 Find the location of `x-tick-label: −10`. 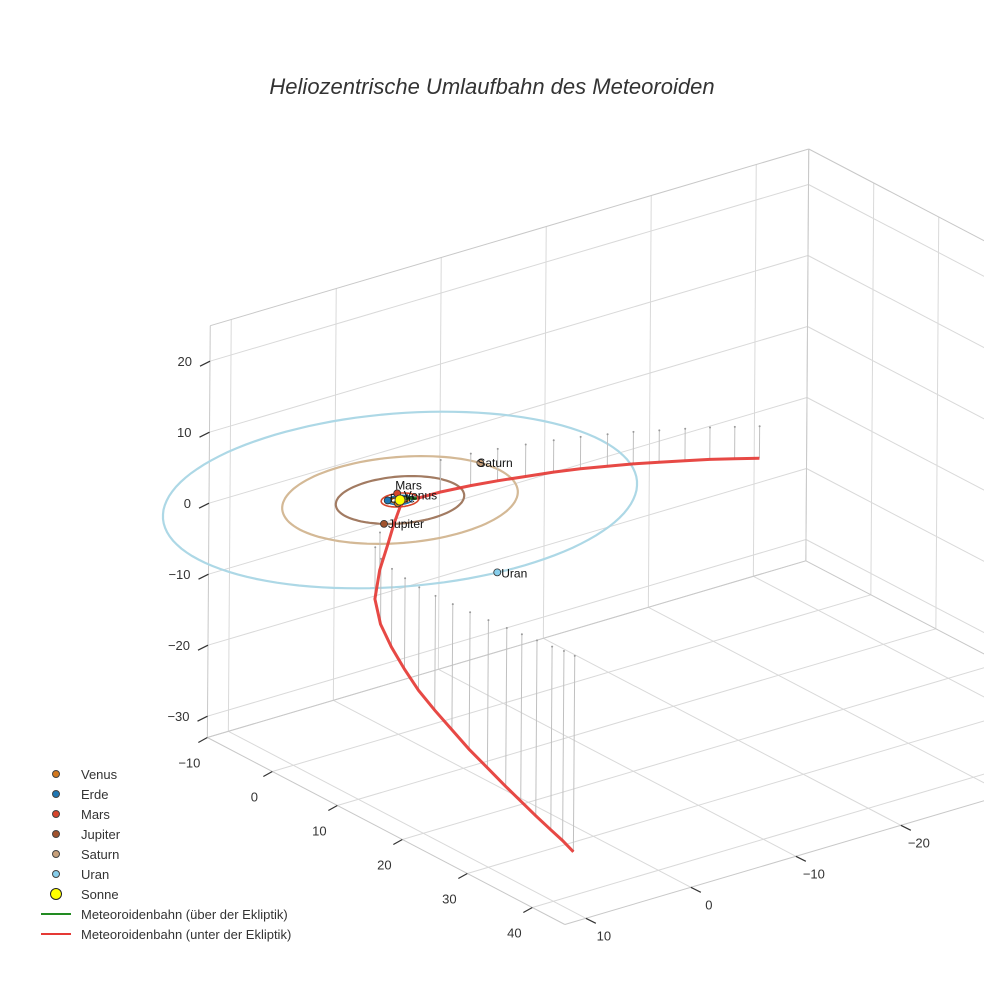

x-tick-label: −10 is located at coordinates (189, 763).